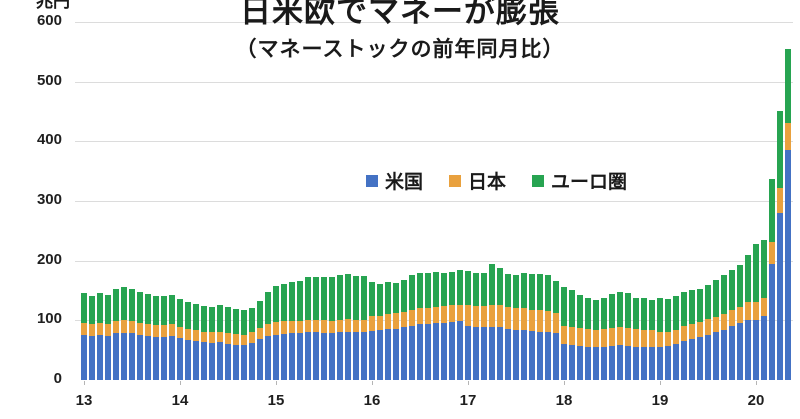  I want to click on x-tick-label: 20, so click(756, 400).